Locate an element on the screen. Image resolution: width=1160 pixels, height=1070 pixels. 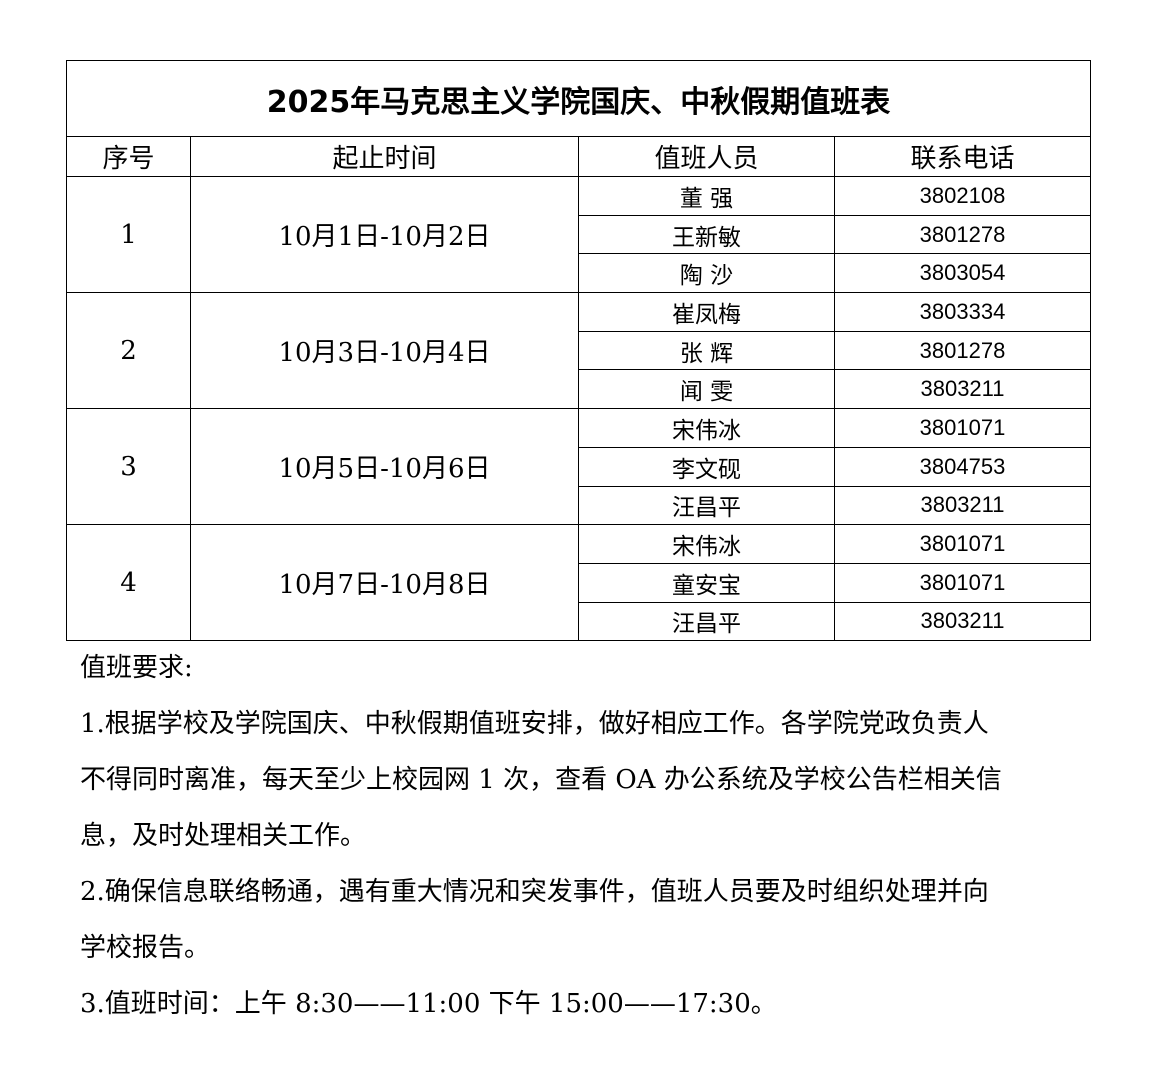
staff-name: 董 强 is located at coordinates (706, 196).